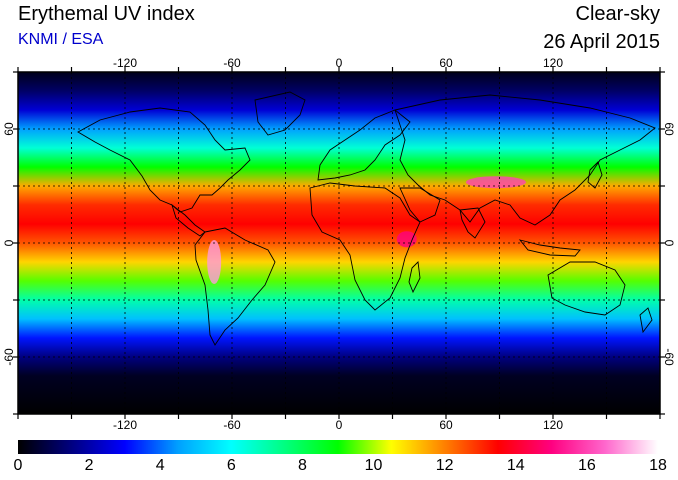 The width and height of the screenshot is (678, 480). Describe the element at coordinates (188, 220) in the screenshot. I see `coastline-central-america` at that location.